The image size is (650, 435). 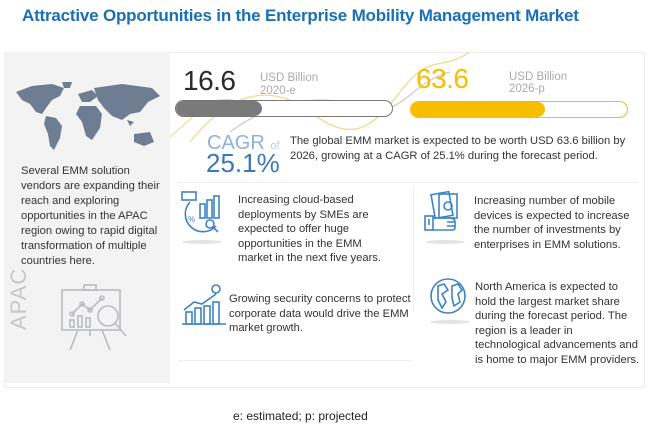 I want to click on market-2026-bar, so click(x=519, y=109).